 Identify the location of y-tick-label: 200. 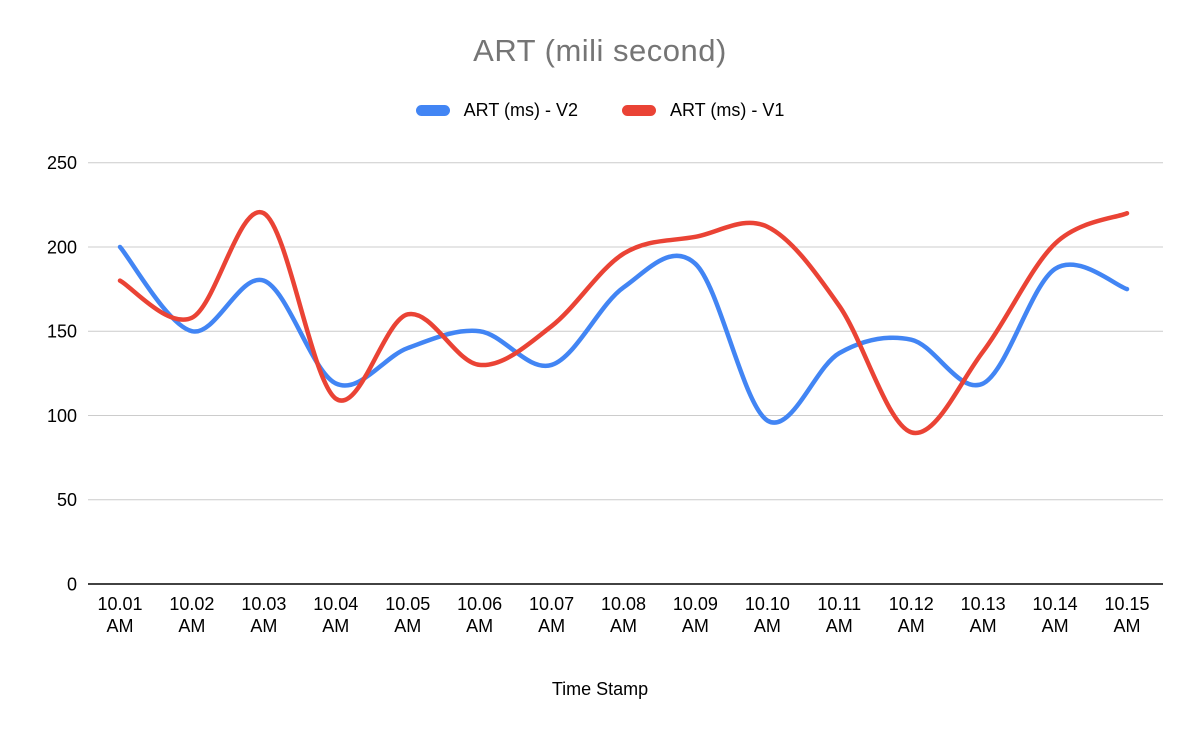
(62, 247).